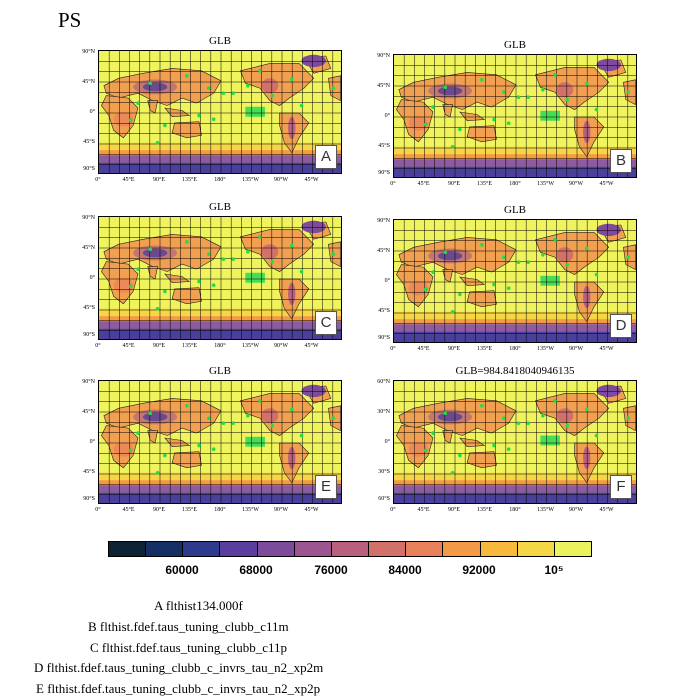 The height and width of the screenshot is (700, 700). What do you see at coordinates (250, 510) in the screenshot?
I see `lon-tick-label: 135°W` at bounding box center [250, 510].